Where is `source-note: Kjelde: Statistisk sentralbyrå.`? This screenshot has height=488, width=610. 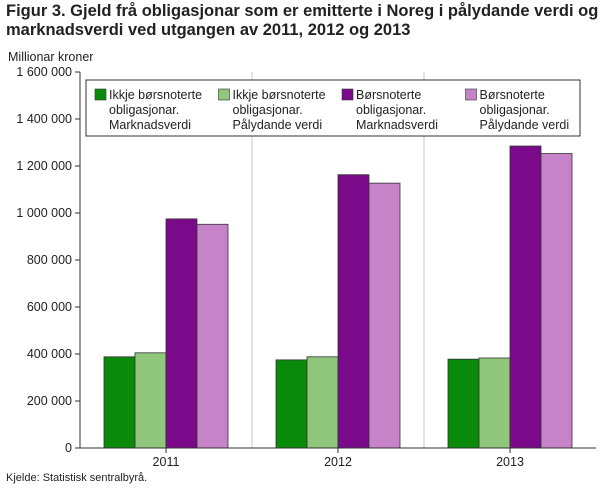
source-note: Kjelde: Statistisk sentralbyrå. is located at coordinates (77, 478).